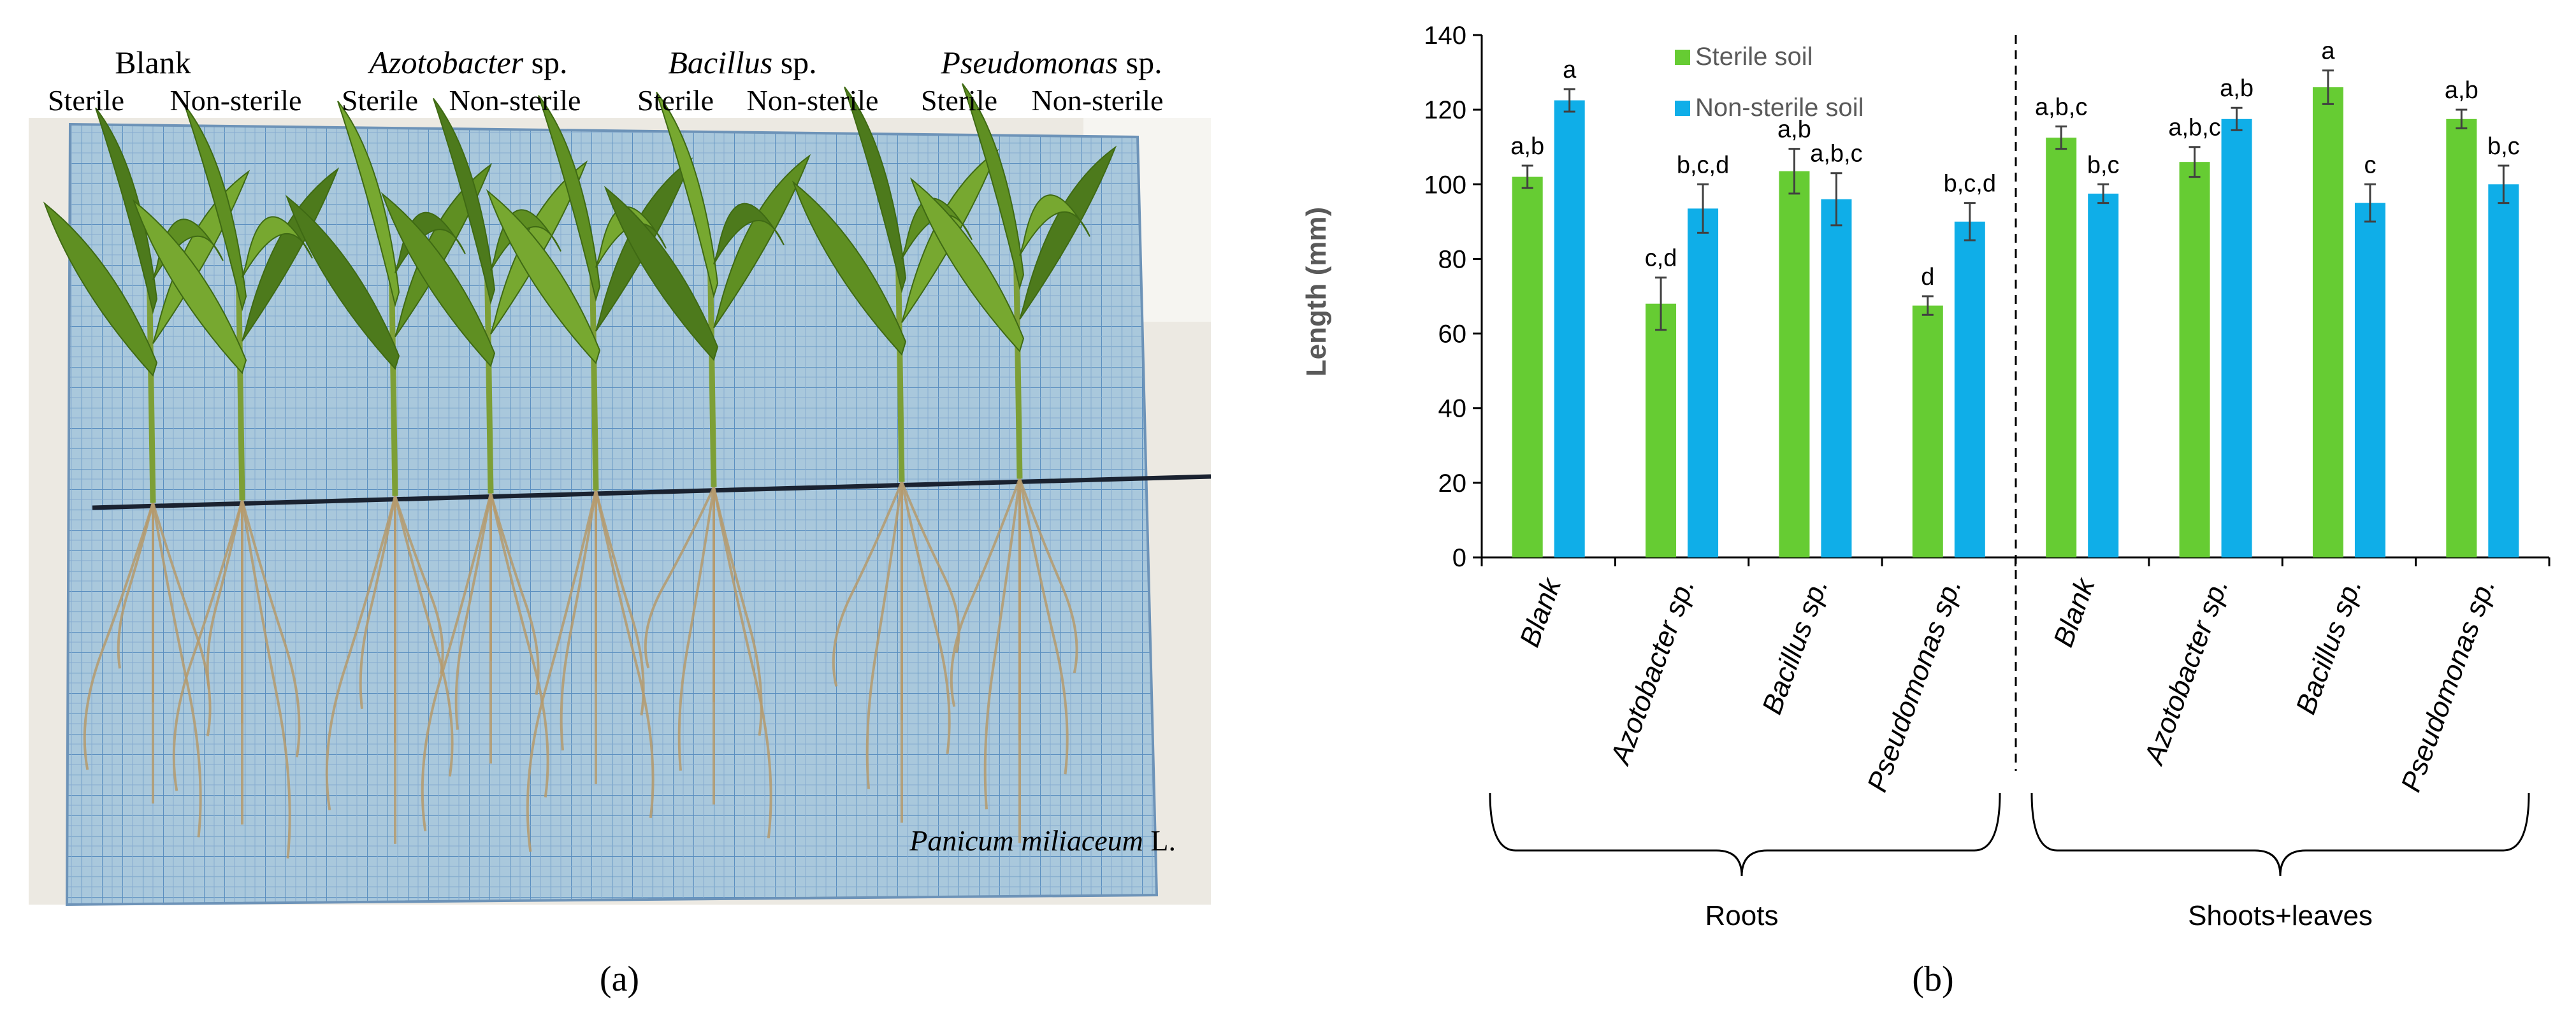 The height and width of the screenshot is (1011, 2576). I want to click on roots-brace, so click(1745, 834).